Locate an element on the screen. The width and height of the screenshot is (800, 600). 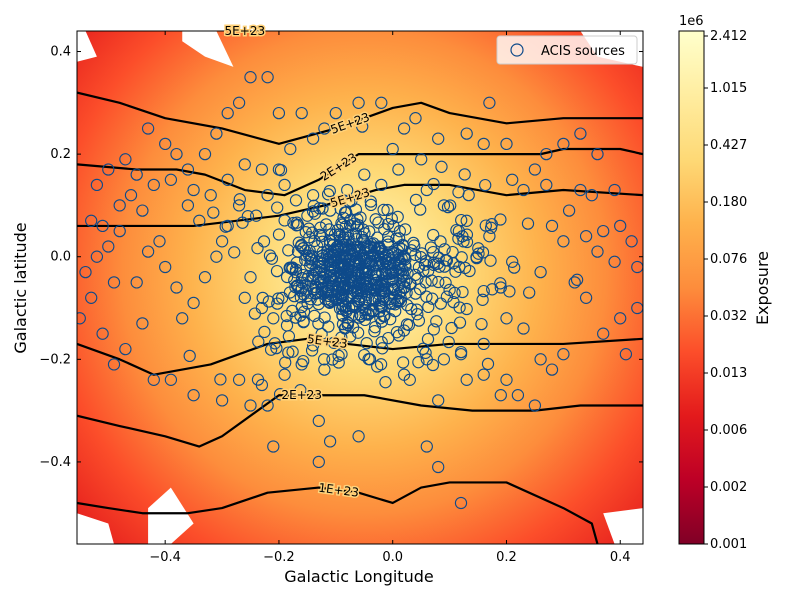
colorbar-tick-label: 0.427 is located at coordinates (728, 145).